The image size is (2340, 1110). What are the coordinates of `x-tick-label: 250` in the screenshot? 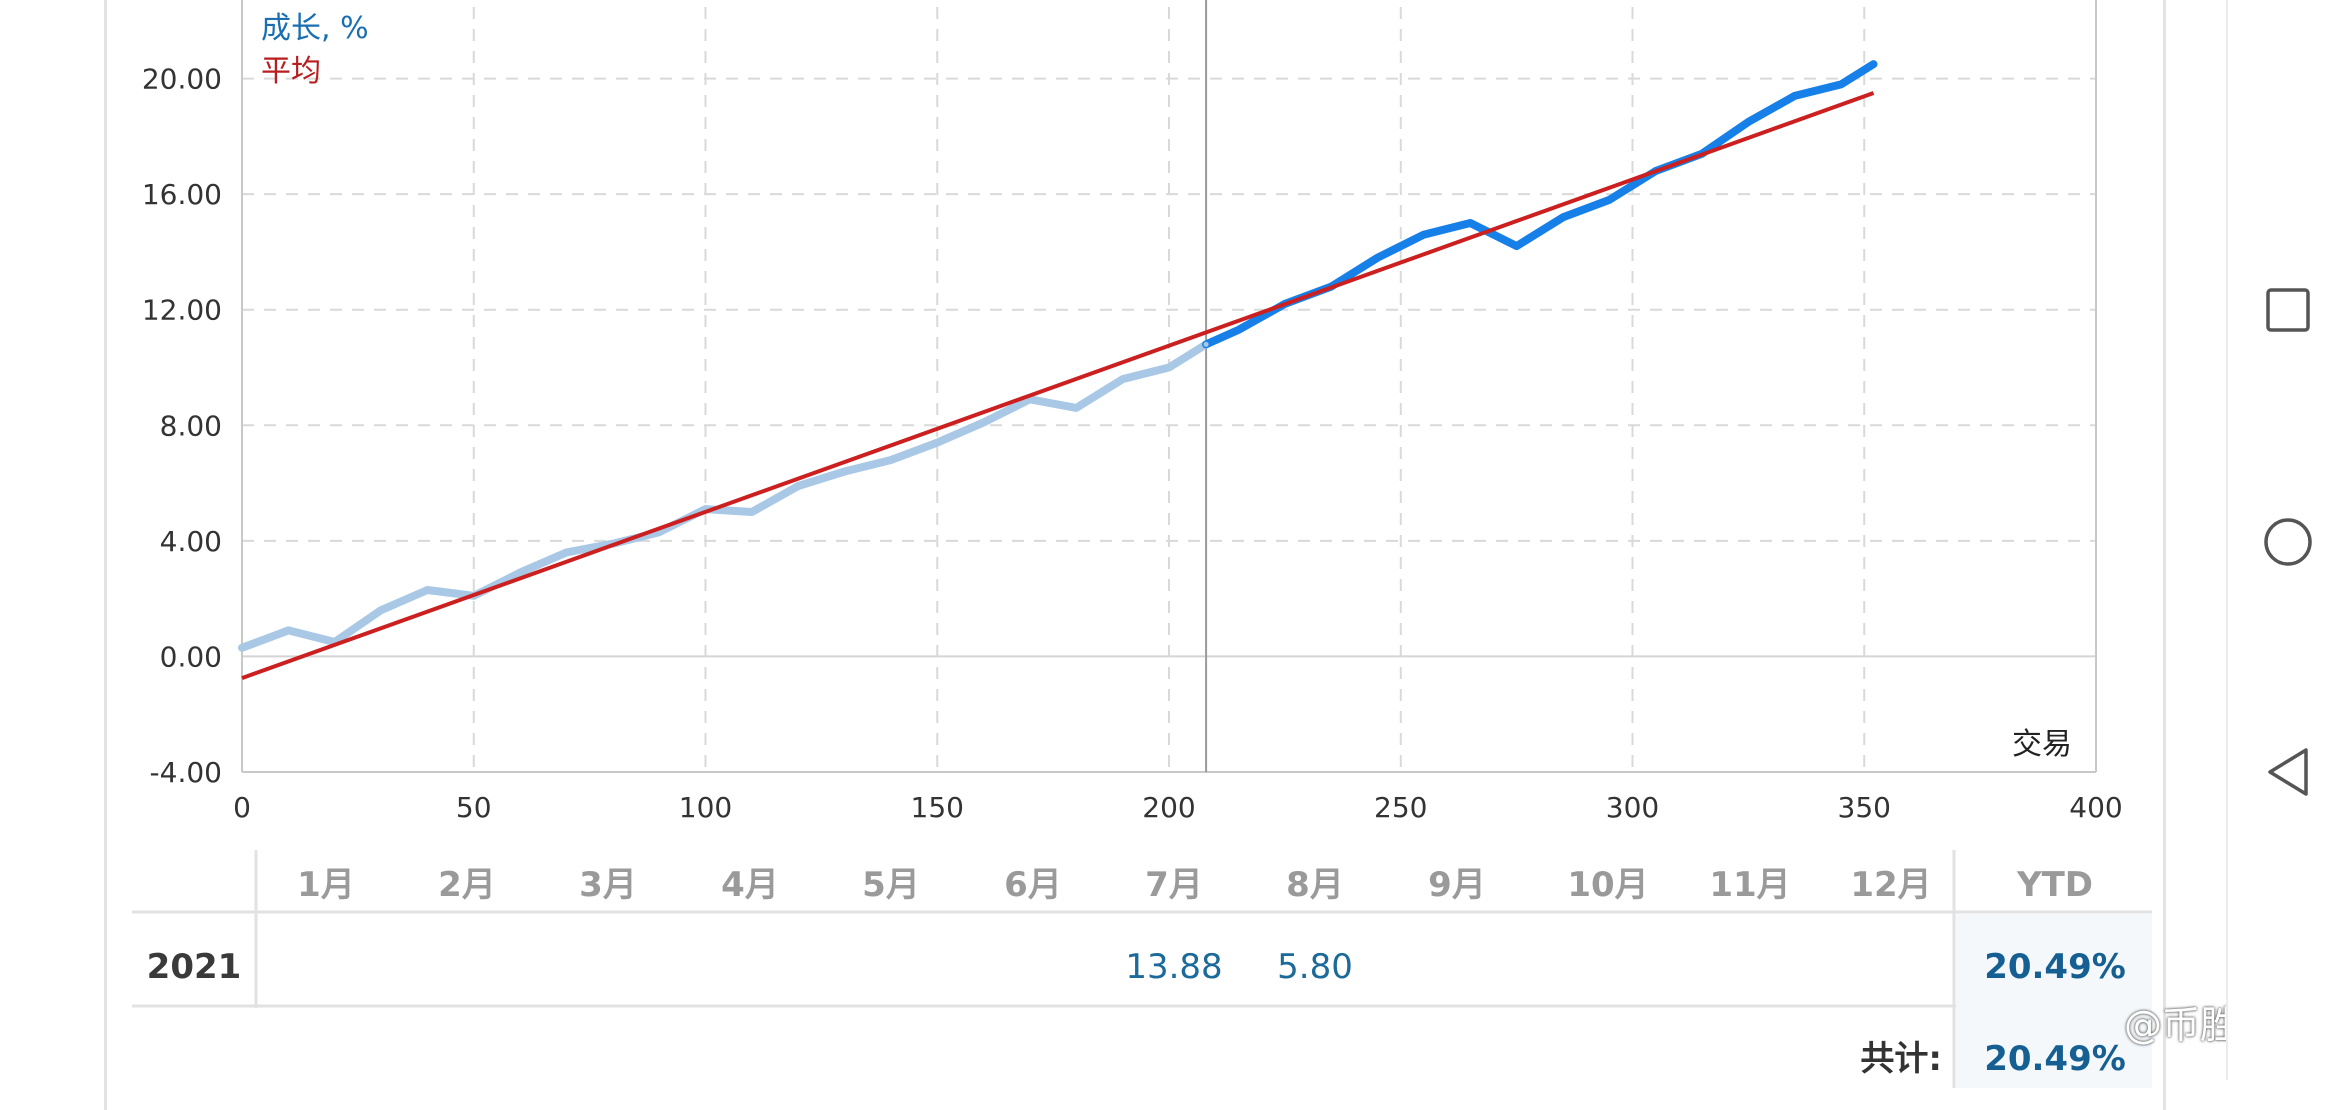 It's located at (1400, 807).